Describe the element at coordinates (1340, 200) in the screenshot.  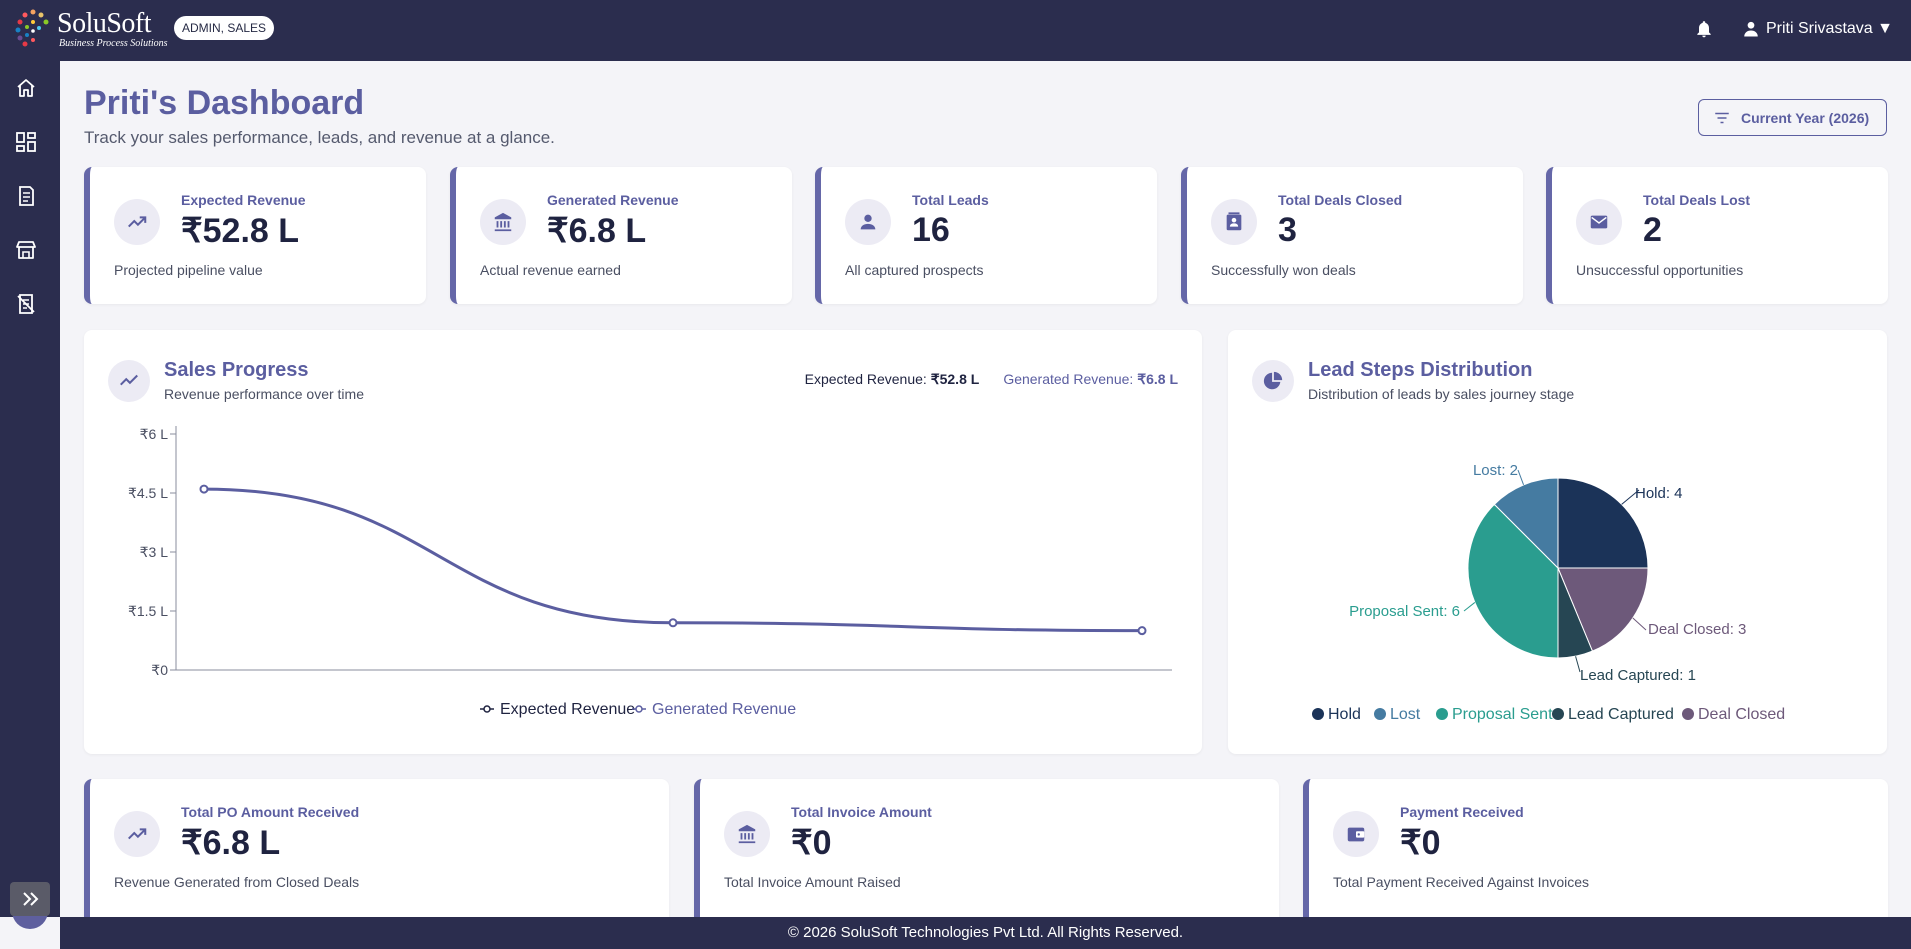
I see `kpi-label: Total Deals Closed` at that location.